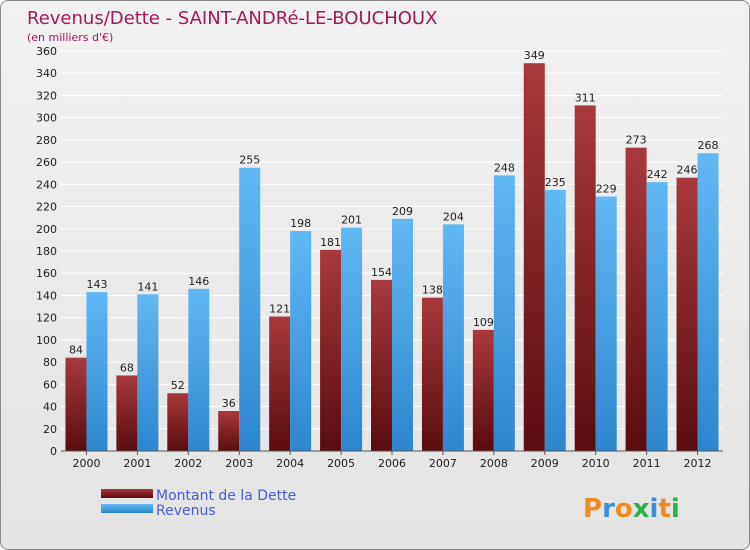 This screenshot has width=750, height=550. I want to click on data-label: 248, so click(504, 167).